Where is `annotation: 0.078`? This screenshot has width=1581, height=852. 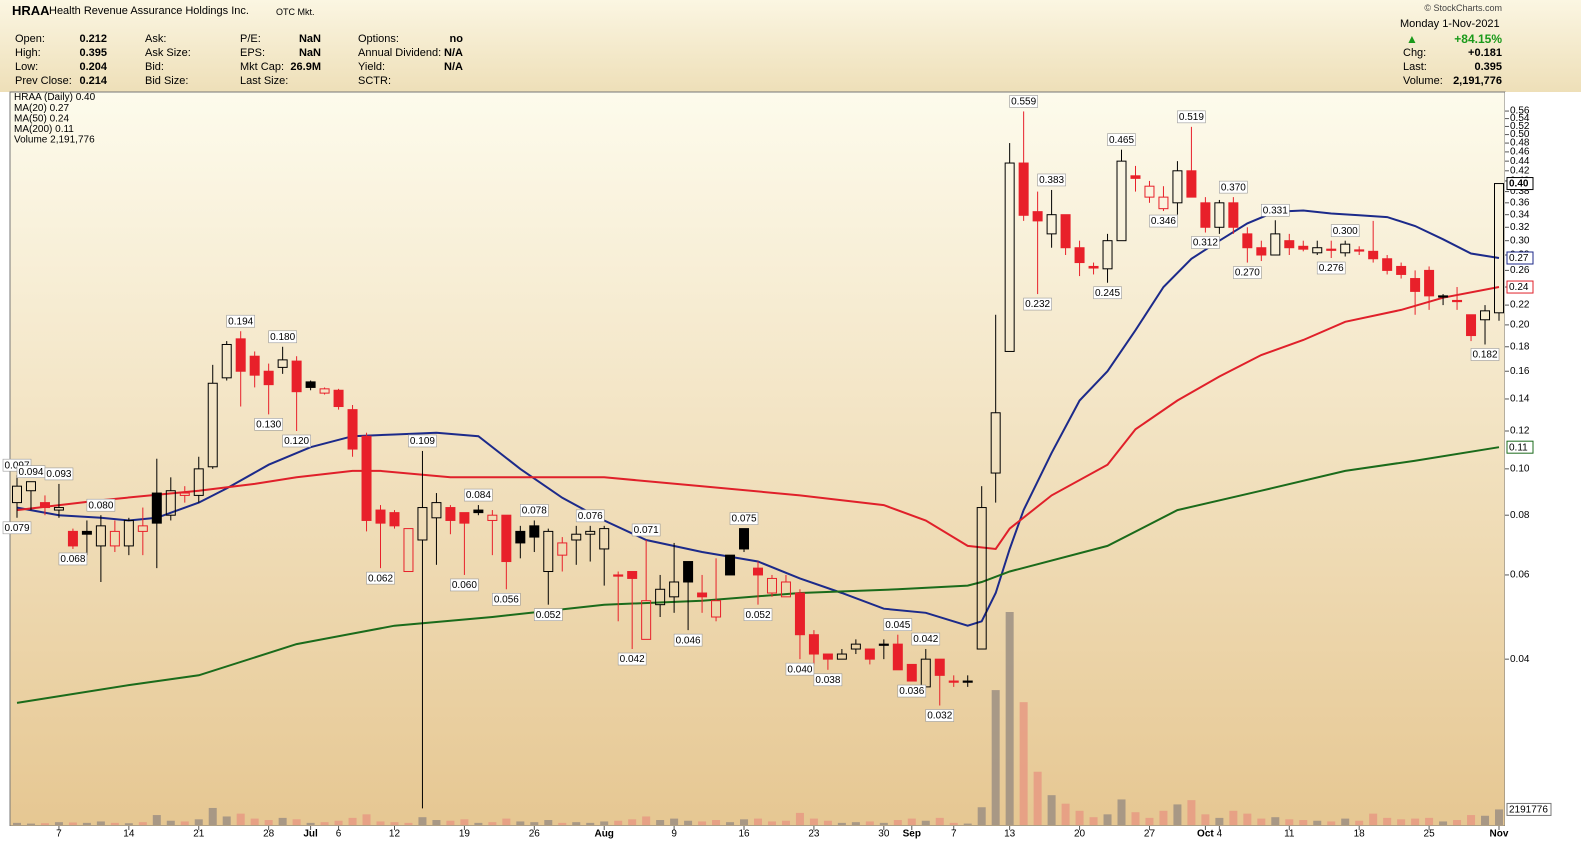 annotation: 0.078 is located at coordinates (534, 511).